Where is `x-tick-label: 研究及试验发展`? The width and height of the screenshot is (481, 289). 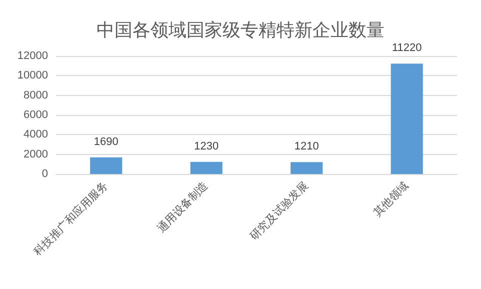 x-tick-label: 研究及试验发展 is located at coordinates (279, 211).